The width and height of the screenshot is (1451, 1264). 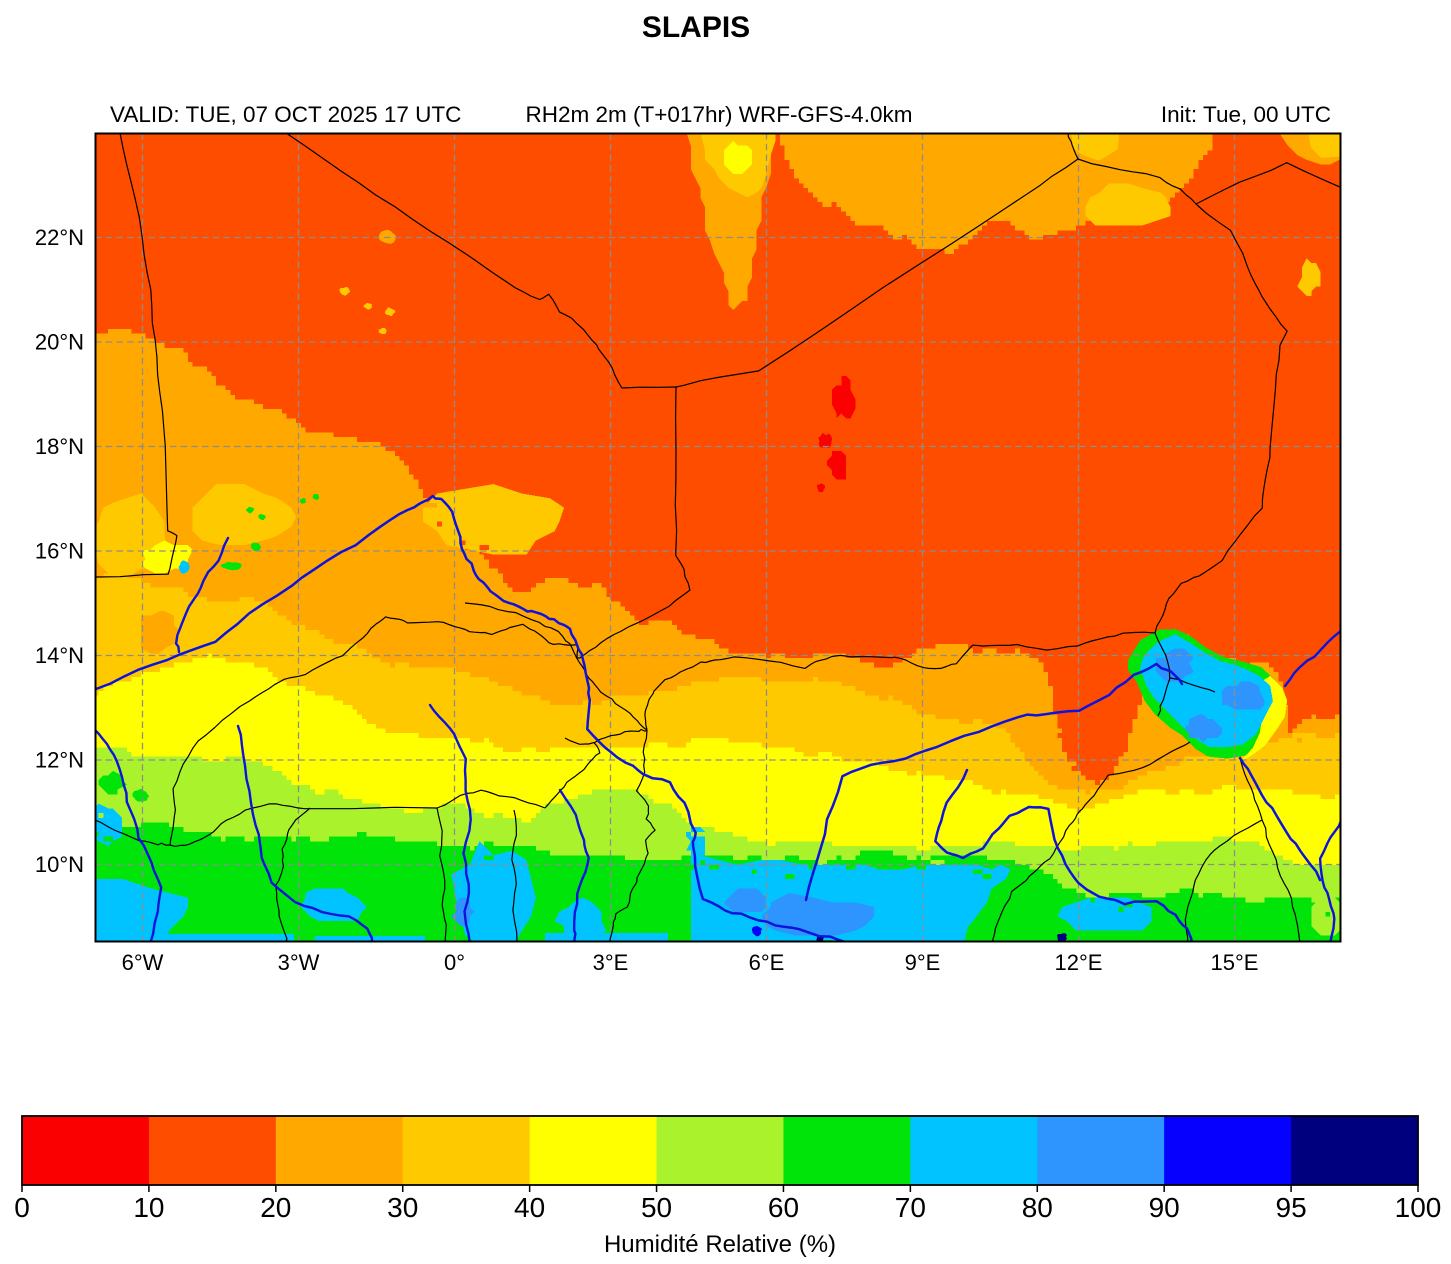 I want to click on svg-text: 0°, so click(x=454, y=962).